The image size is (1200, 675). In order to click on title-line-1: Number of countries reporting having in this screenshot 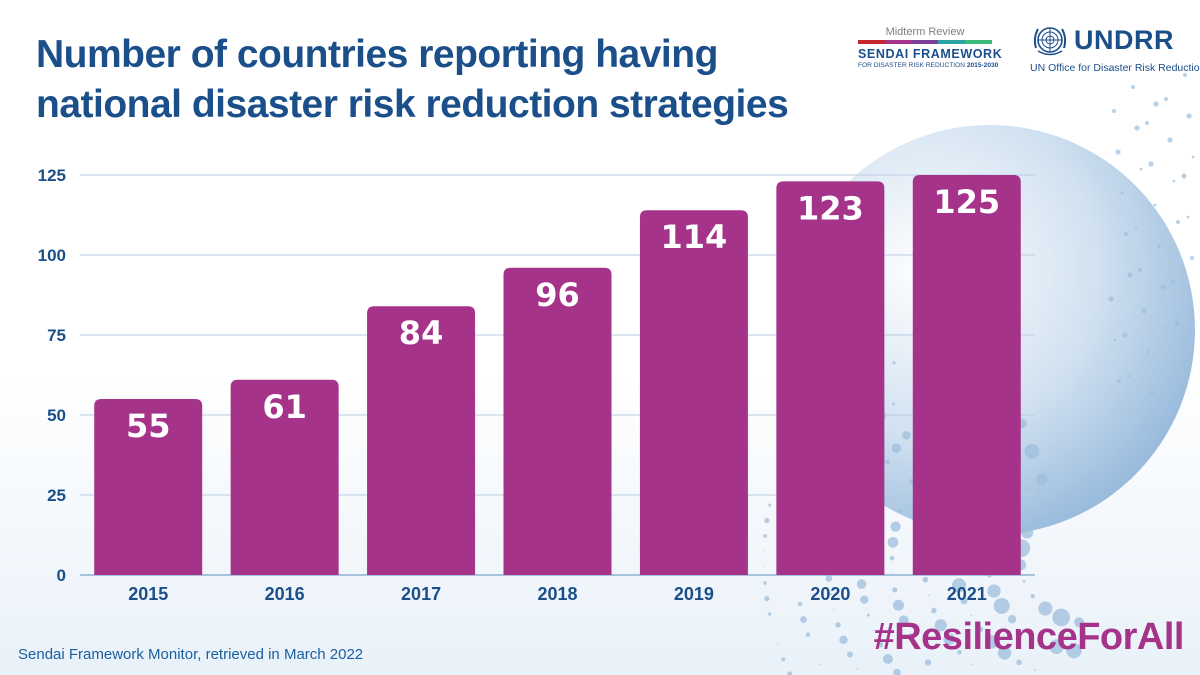, I will do `click(377, 54)`.